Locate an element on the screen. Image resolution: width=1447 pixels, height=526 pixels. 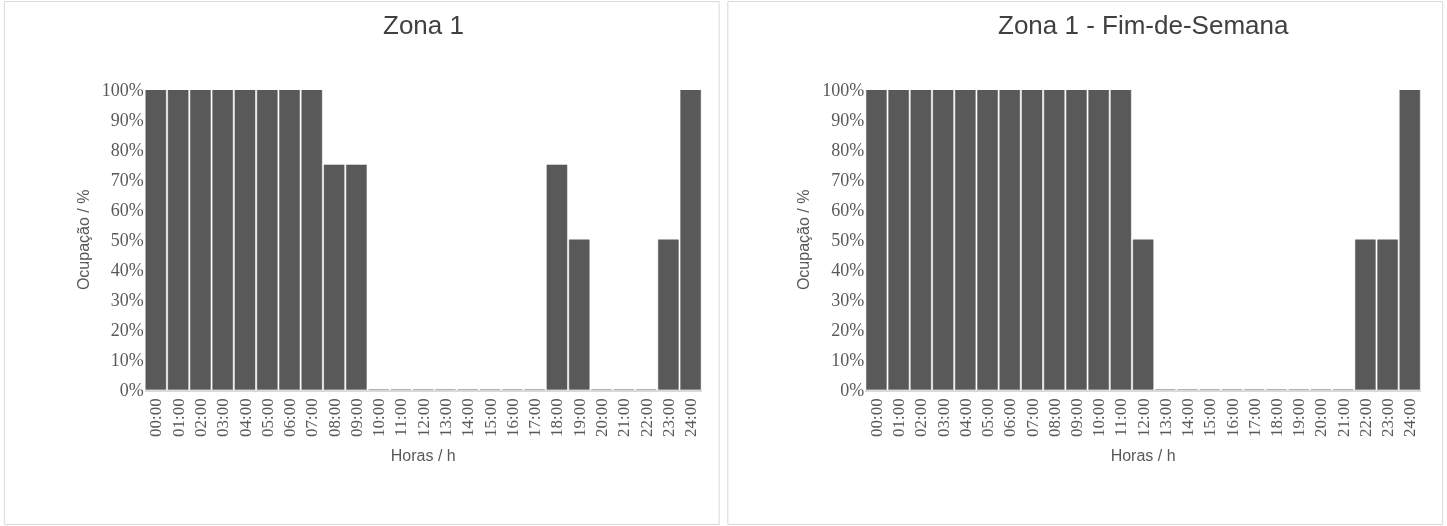
chart-title: Zona 1 is located at coordinates (423, 25).